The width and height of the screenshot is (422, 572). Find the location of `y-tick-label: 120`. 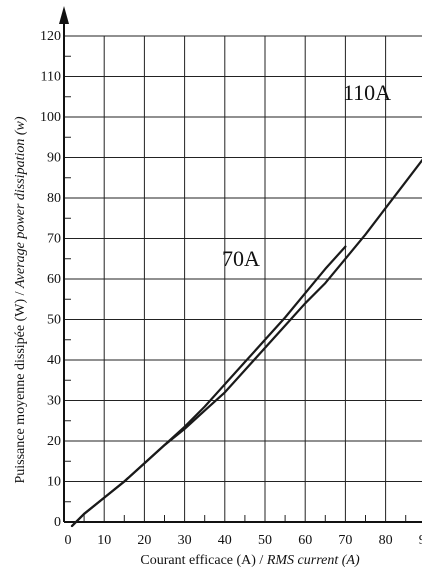

y-tick-label: 120 is located at coordinates (50, 36).